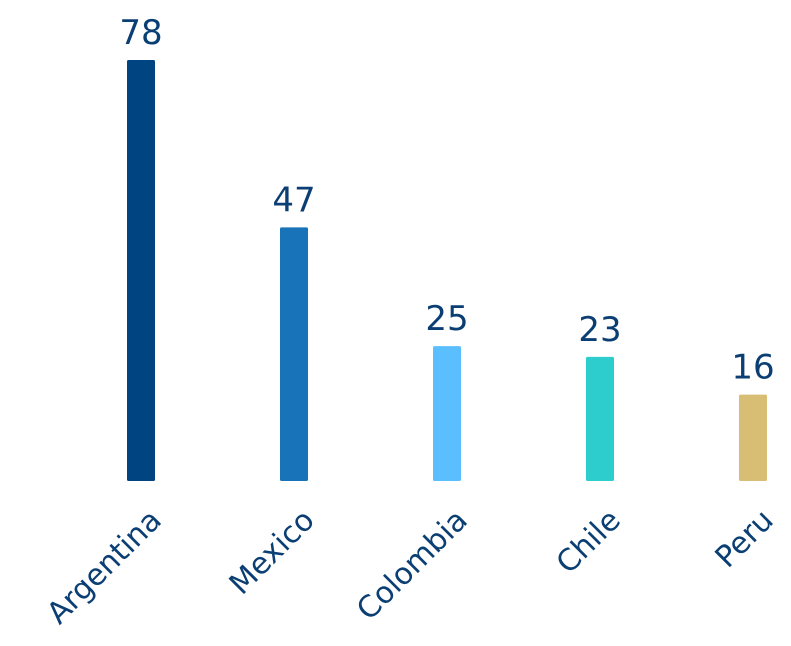  I want to click on bar-peru, so click(753, 437).